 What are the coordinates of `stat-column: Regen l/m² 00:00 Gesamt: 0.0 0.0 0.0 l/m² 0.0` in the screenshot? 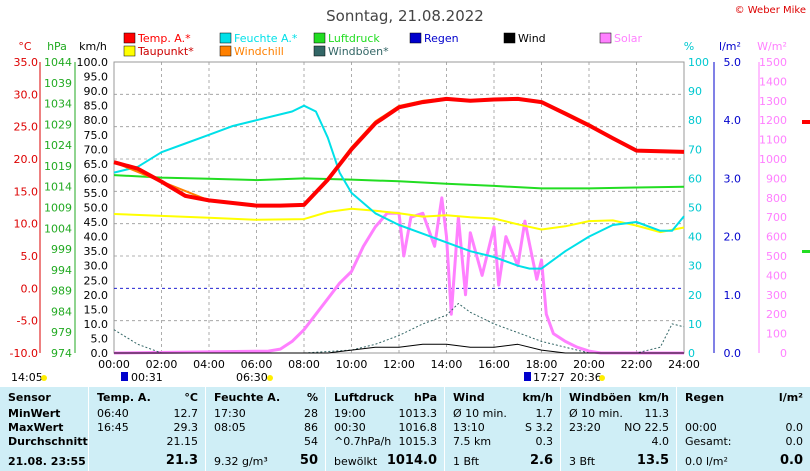 It's located at (743, 429).